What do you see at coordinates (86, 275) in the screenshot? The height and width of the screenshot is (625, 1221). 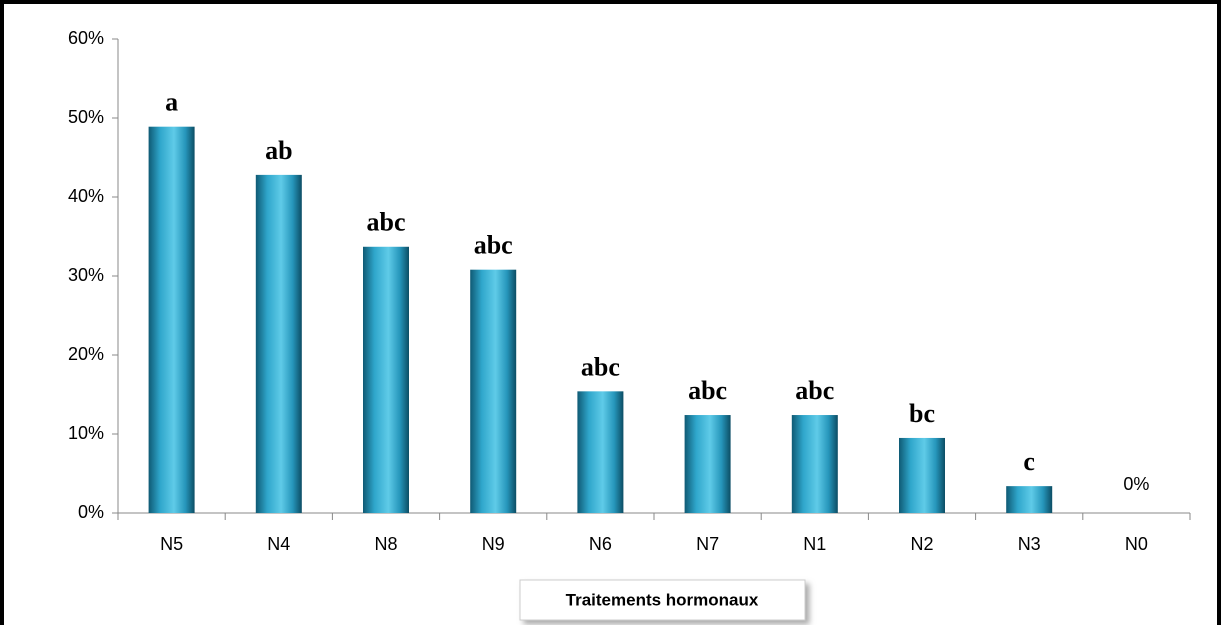 I see `y-tick-label: 30%` at bounding box center [86, 275].